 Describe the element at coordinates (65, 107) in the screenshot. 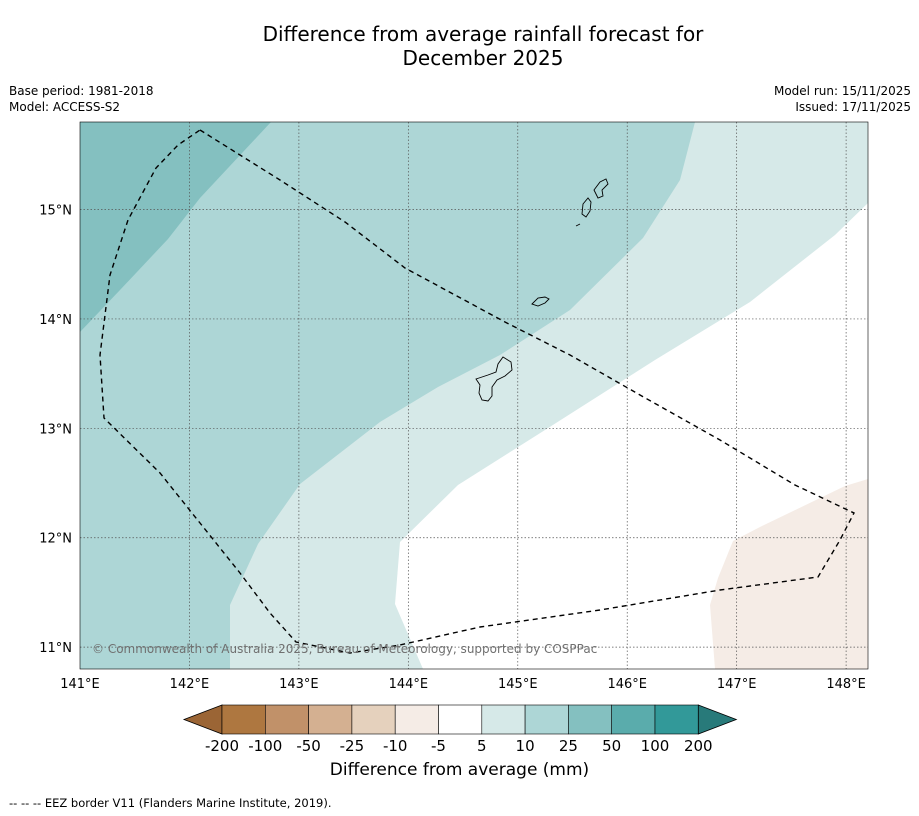

I see `model-name: Model: ACCESS-S2` at that location.